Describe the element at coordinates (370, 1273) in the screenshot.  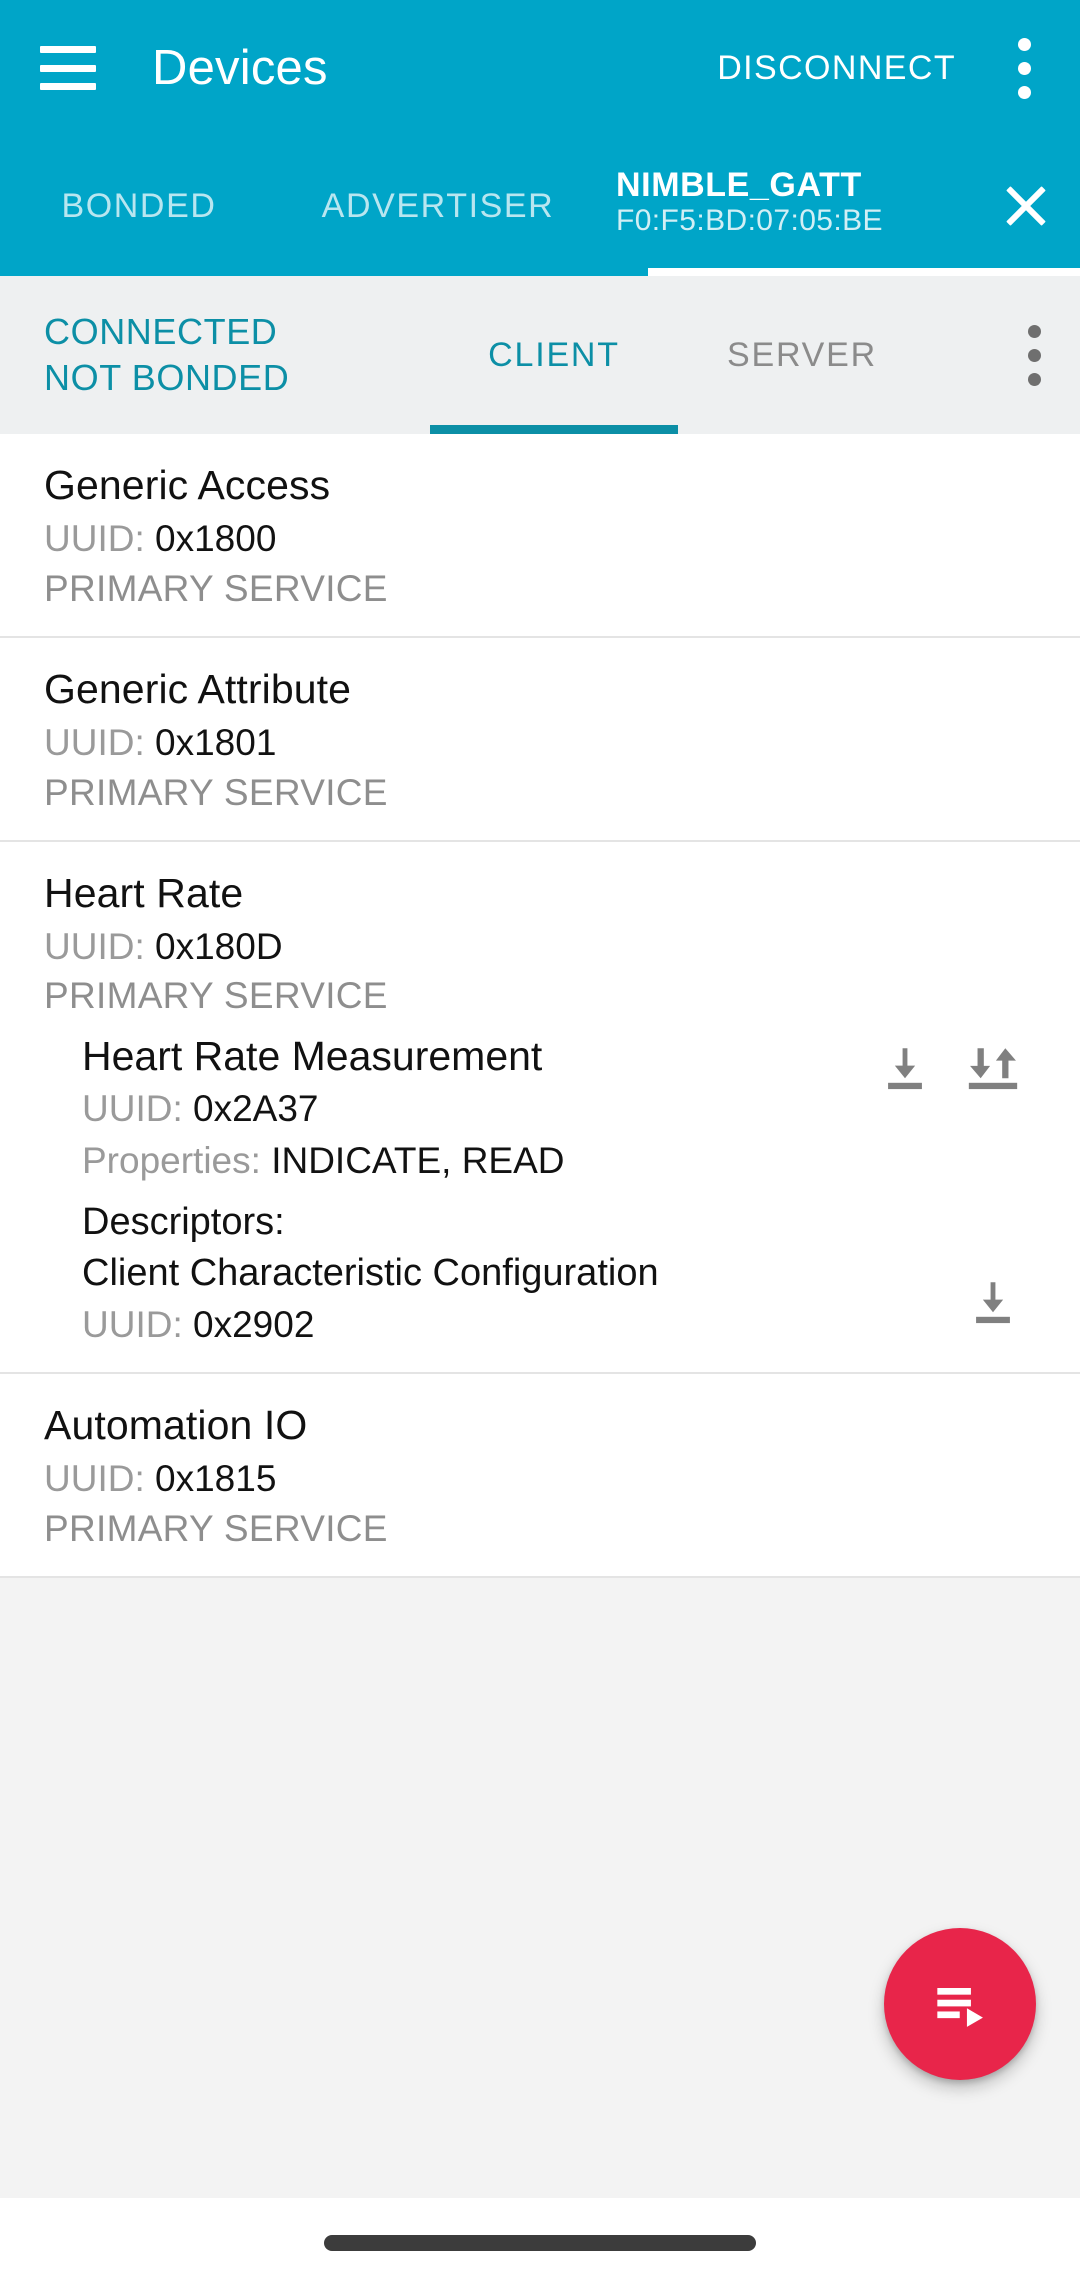
I see `descriptor-name: Client Characteristic Configuration` at that location.